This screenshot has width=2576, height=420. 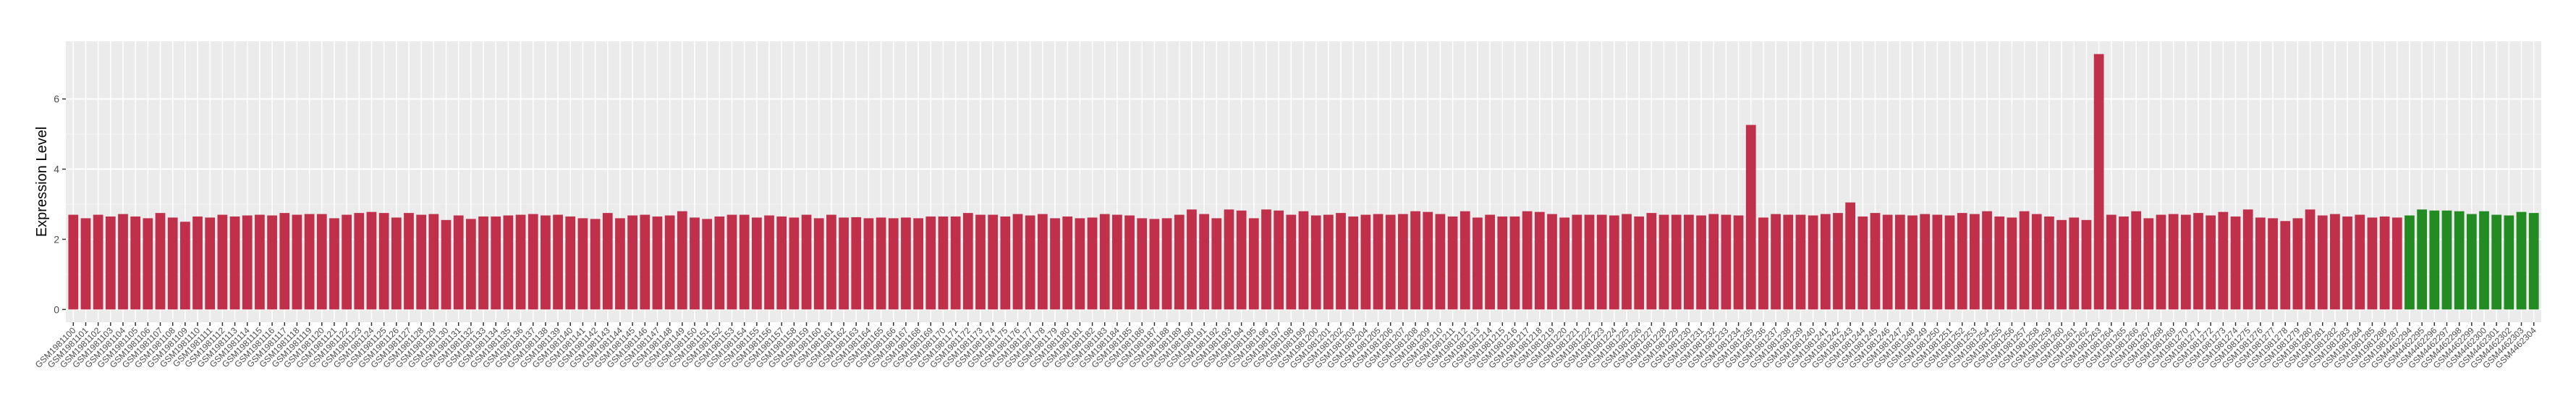 What do you see at coordinates (42, 182) in the screenshot?
I see `y-axis-title: Expression Level` at bounding box center [42, 182].